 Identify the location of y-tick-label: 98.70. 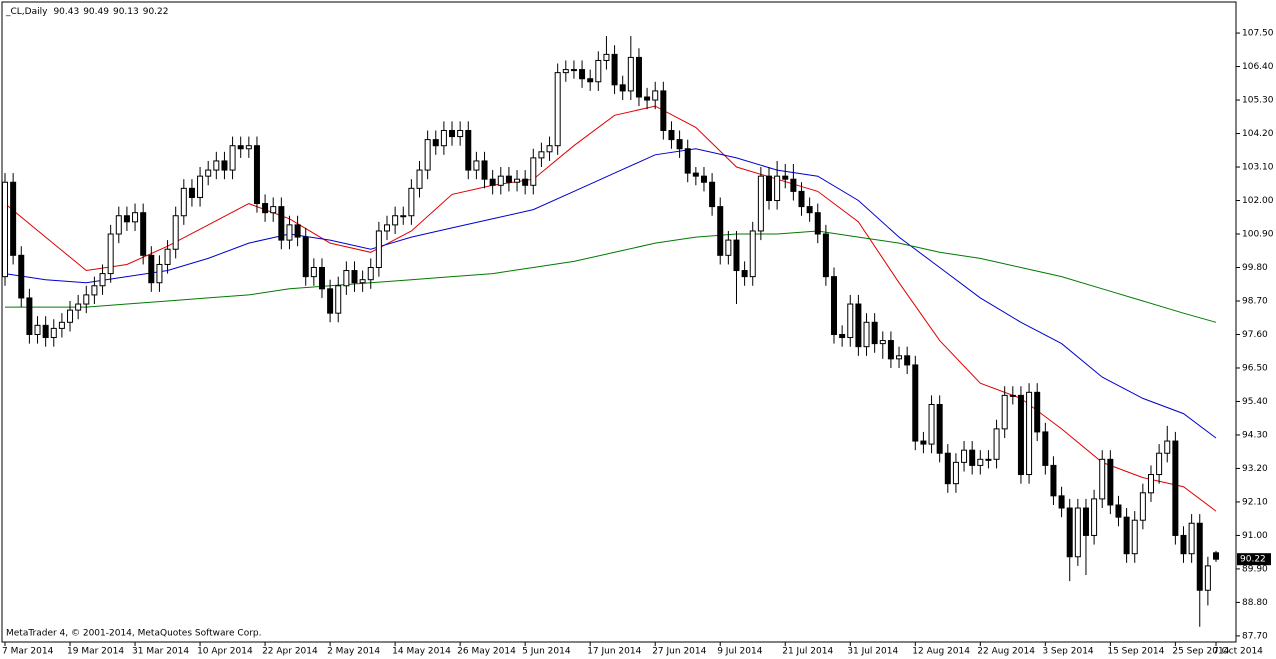
(1255, 301).